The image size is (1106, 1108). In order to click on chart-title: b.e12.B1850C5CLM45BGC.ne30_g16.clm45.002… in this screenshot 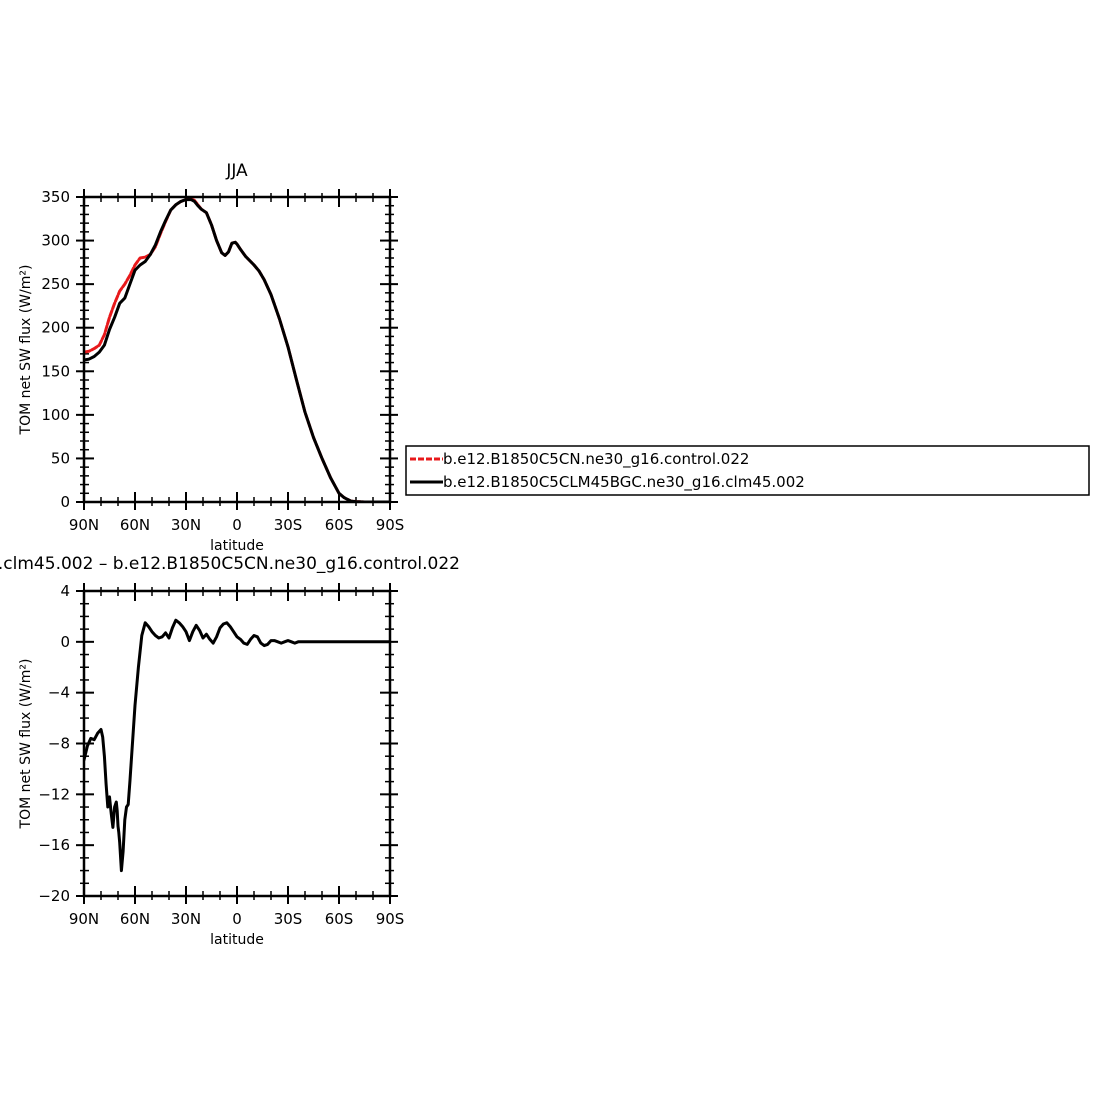, I will do `click(230, 564)`.